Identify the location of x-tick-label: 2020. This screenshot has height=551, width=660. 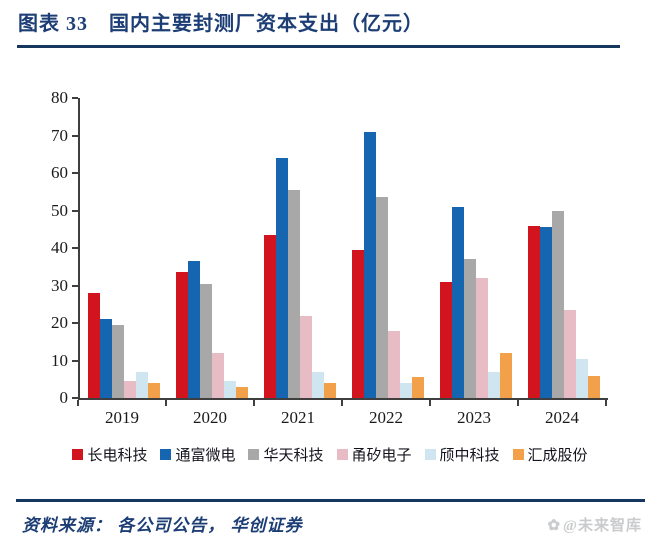
(210, 417).